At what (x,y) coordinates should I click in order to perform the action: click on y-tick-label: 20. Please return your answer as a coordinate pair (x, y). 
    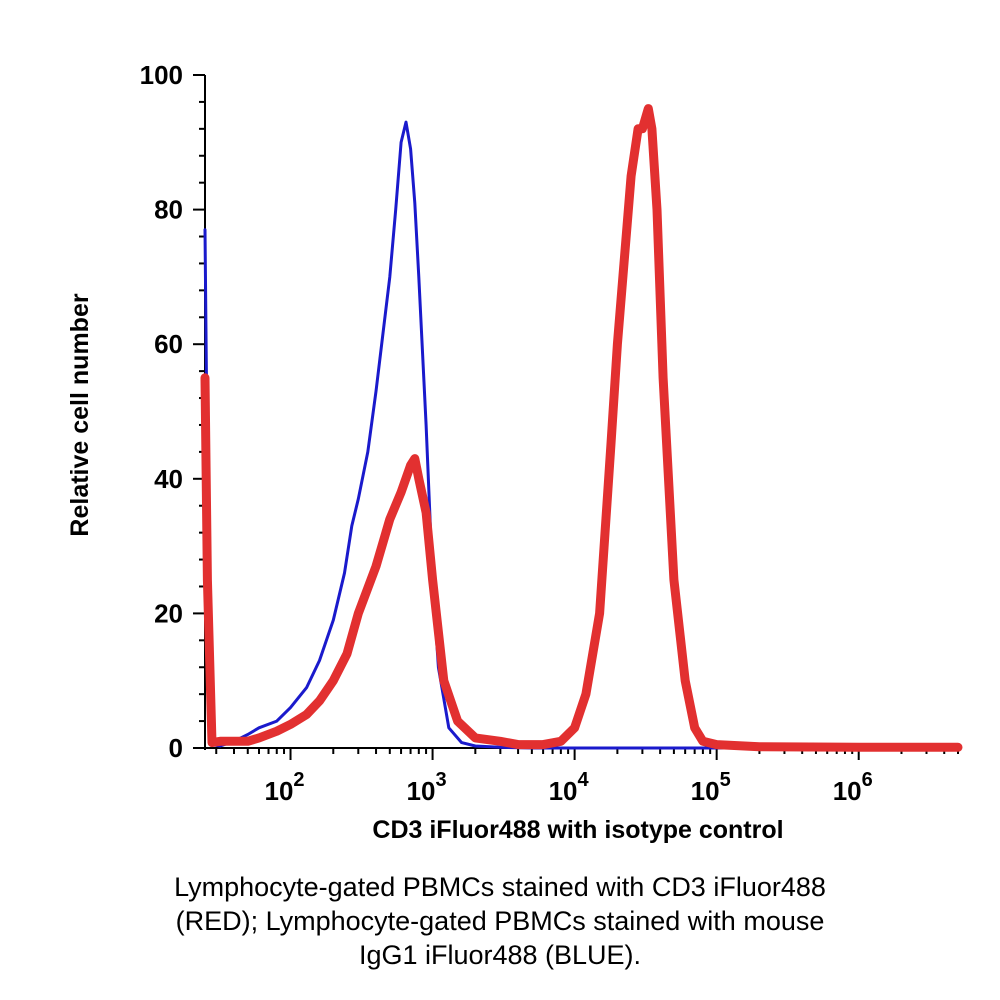
    Looking at the image, I should click on (168, 613).